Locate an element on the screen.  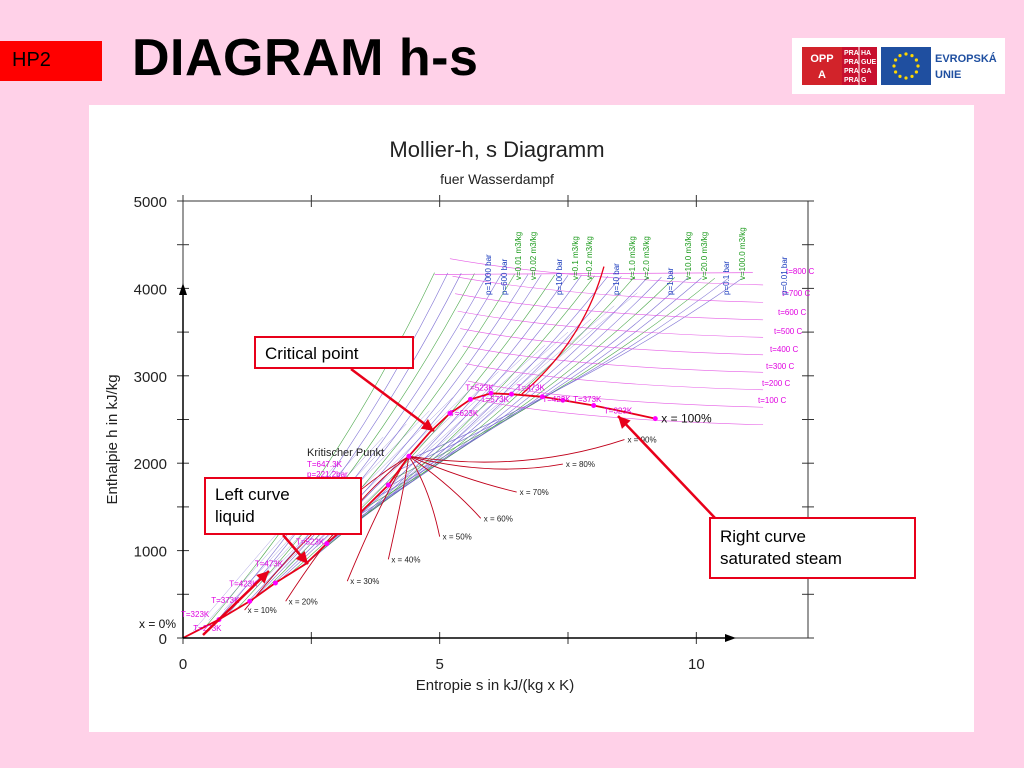
praha-logo: PRA HA PRA GUE PRA GA PRA G is located at coordinates (859, 66).